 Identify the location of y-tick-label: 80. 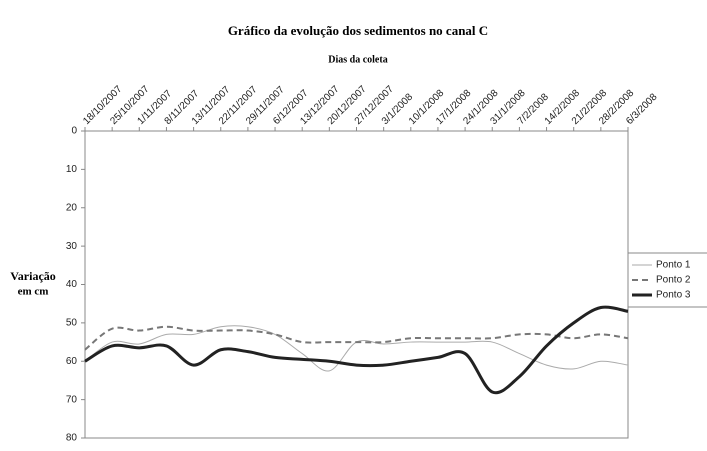
(72, 438).